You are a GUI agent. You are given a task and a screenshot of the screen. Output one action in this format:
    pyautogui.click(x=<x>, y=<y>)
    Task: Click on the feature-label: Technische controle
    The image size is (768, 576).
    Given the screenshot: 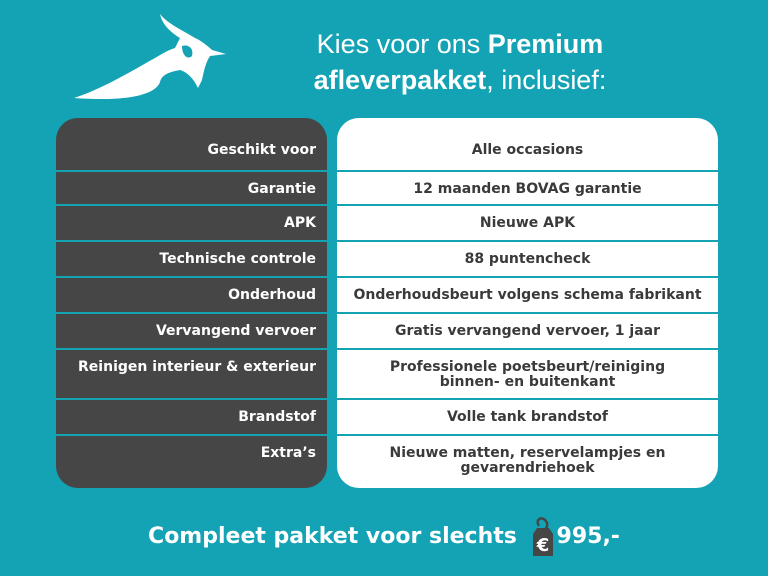 What is the action you would take?
    pyautogui.click(x=191, y=258)
    